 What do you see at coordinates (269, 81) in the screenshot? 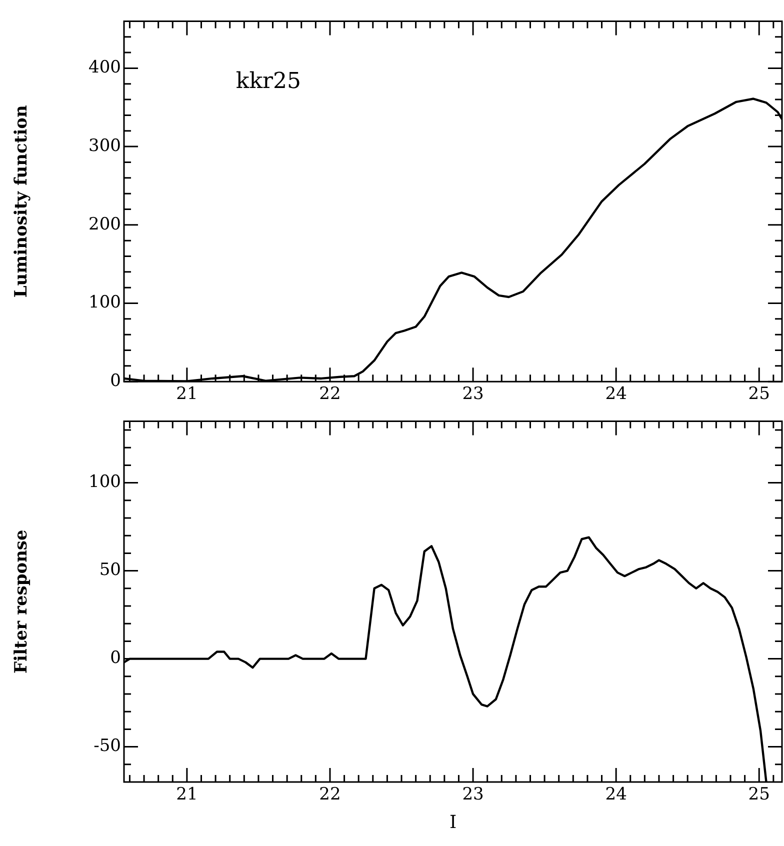
I see `annotation: kkr25` at bounding box center [269, 81].